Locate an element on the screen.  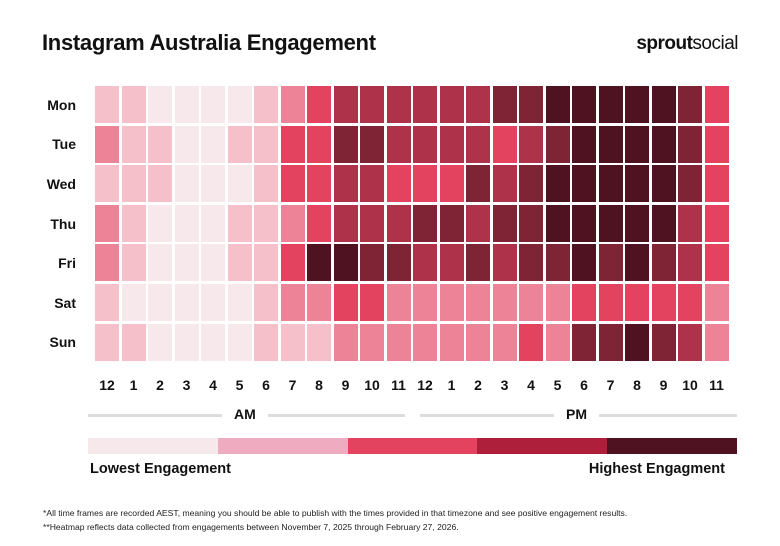
column-label: 2 is located at coordinates (160, 385).